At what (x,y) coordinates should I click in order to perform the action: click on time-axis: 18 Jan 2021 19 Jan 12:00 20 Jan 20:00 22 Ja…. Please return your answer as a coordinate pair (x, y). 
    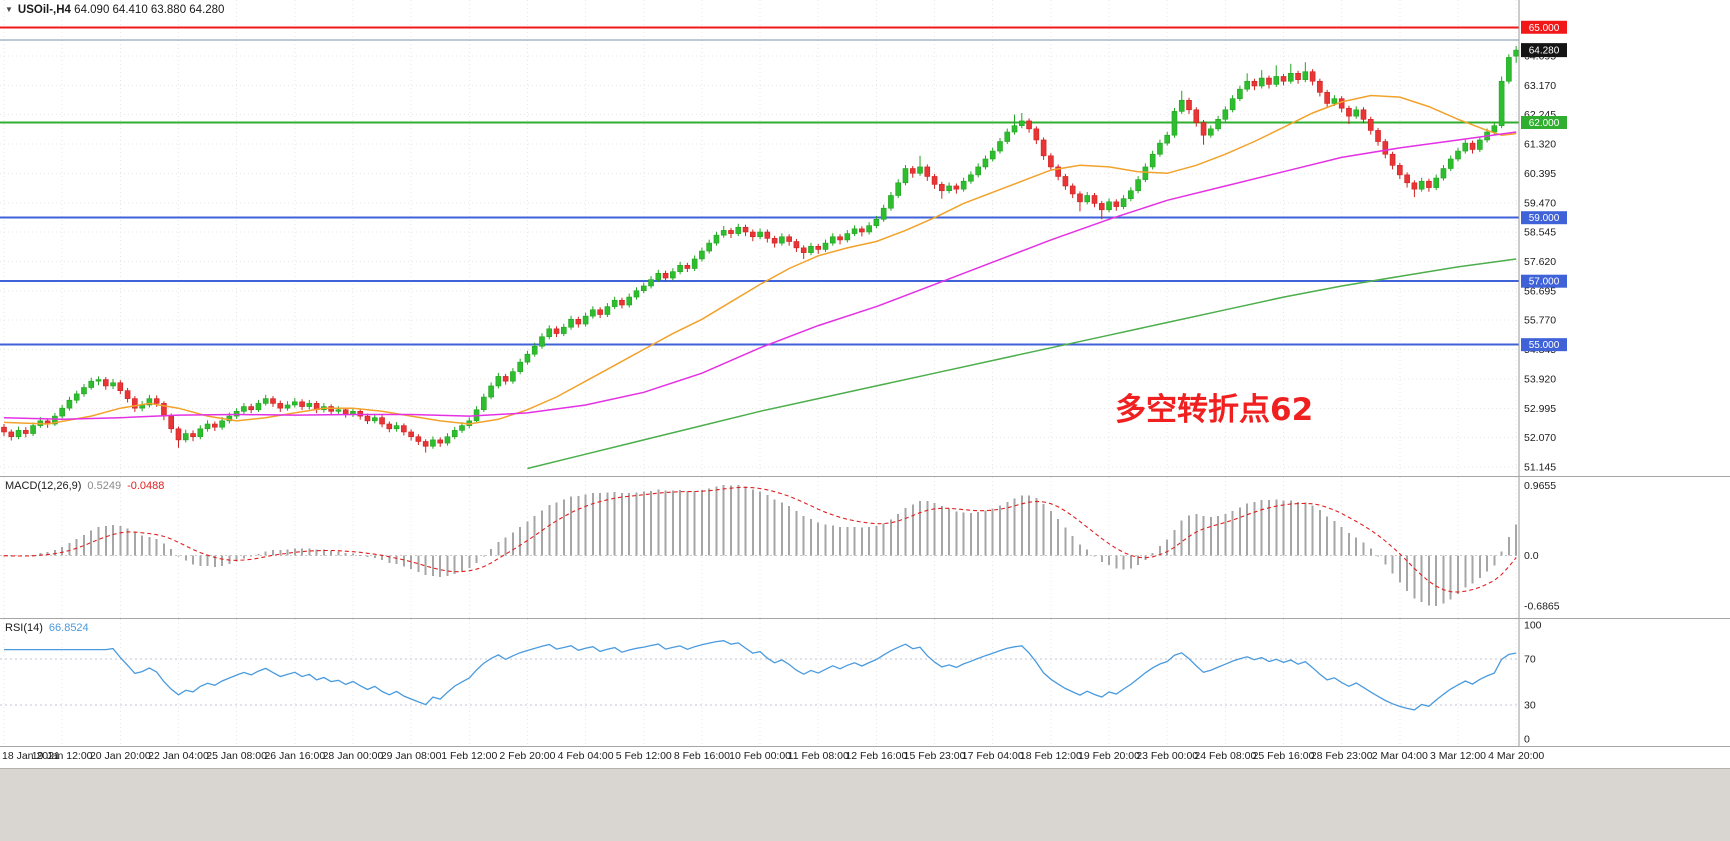
    Looking at the image, I should click on (865, 757).